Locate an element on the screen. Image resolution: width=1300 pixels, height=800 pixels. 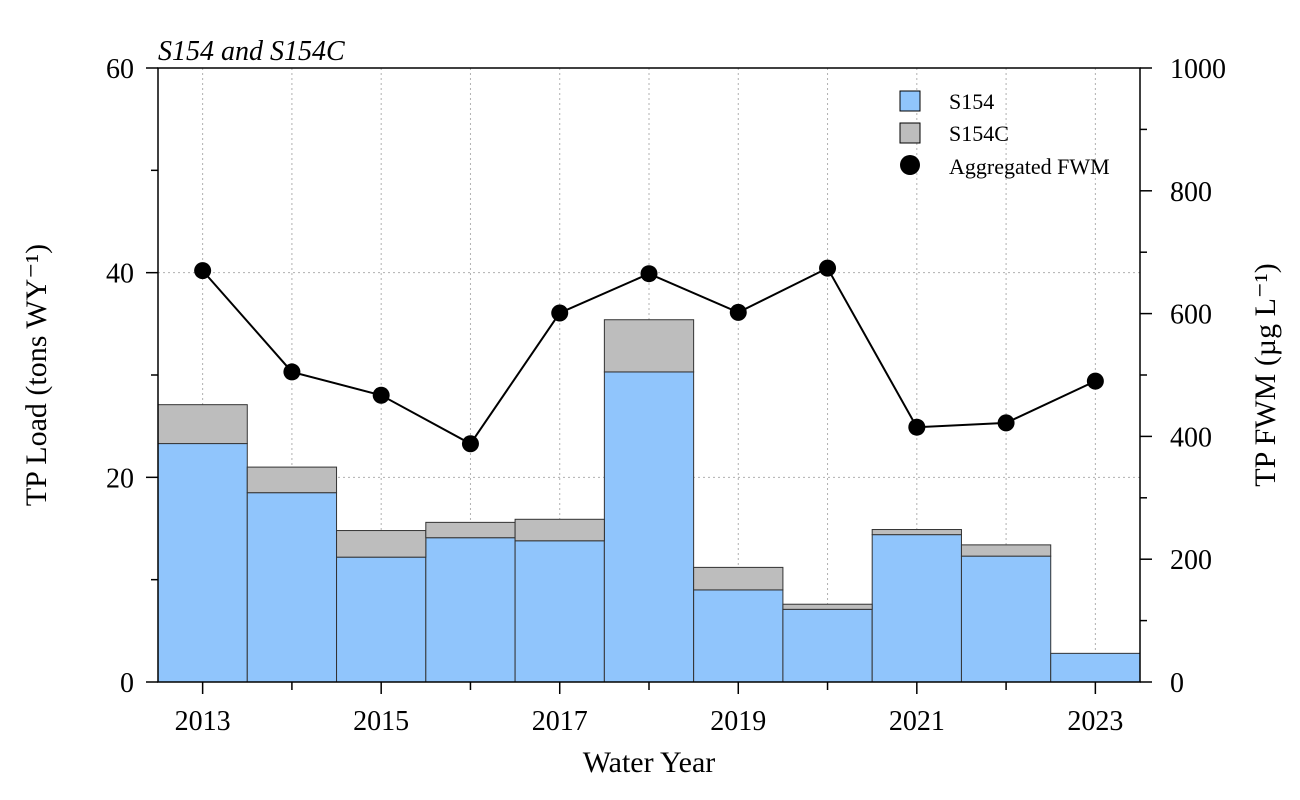
y2-tick-label: 1000 is located at coordinates (1198, 69).